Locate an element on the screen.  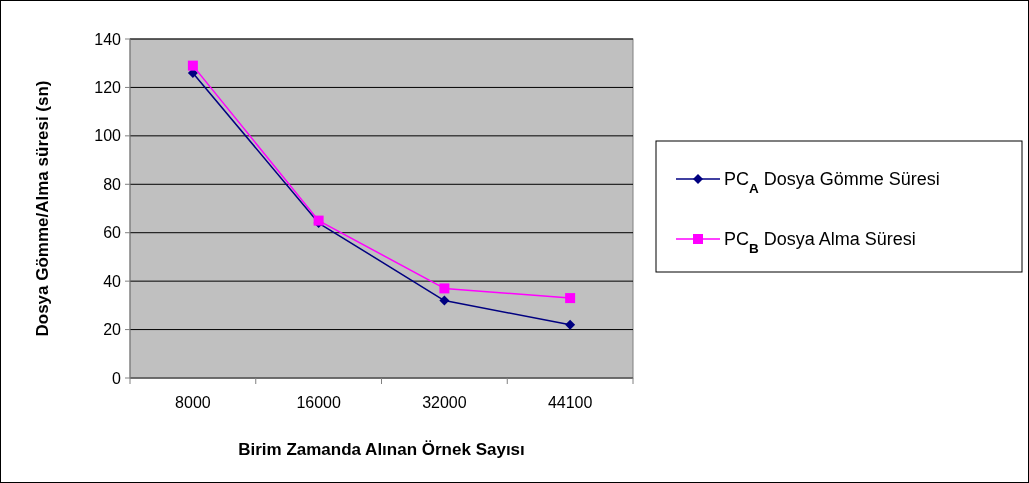
x-tick-label: 8000 is located at coordinates (193, 402).